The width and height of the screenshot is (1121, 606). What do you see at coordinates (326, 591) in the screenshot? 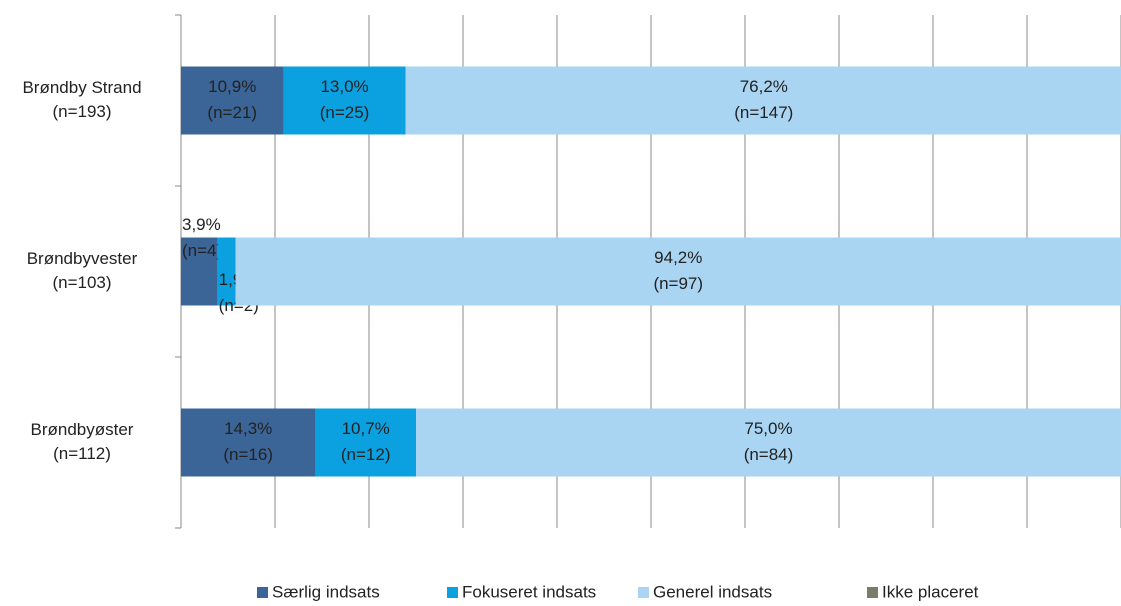
I see `legend-label: Særlig indsats` at bounding box center [326, 591].